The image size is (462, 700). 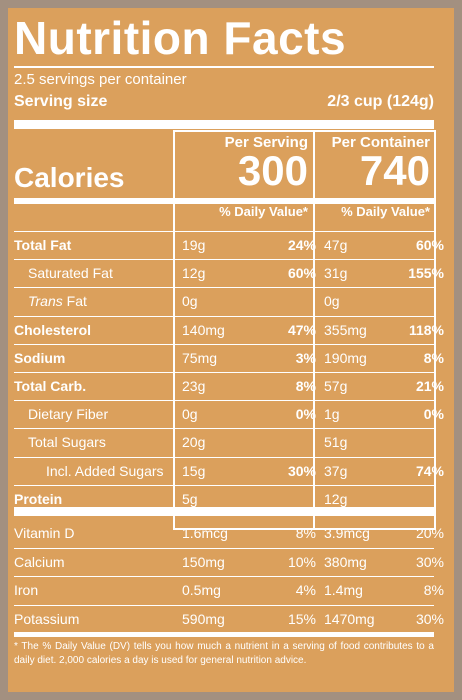 What do you see at coordinates (100, 79) in the screenshot?
I see `servings-per-container: 2.5 servings per container` at bounding box center [100, 79].